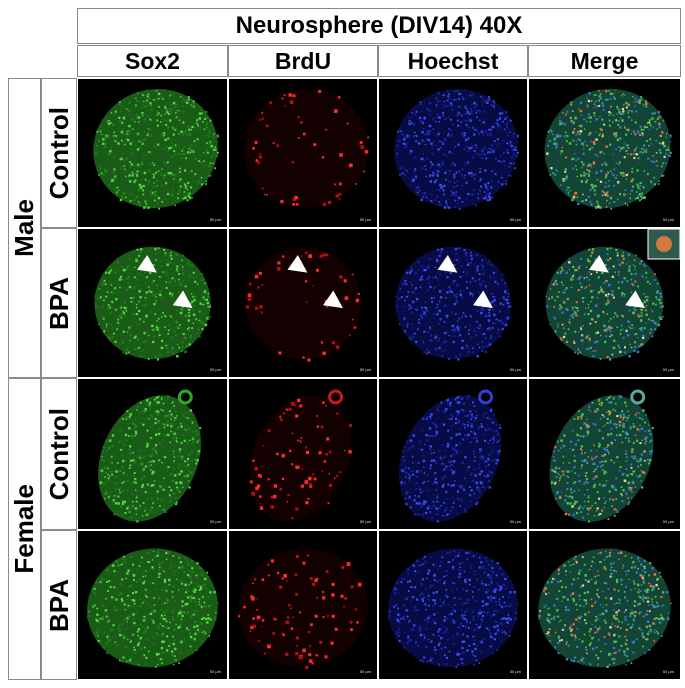  Describe the element at coordinates (453, 605) in the screenshot. I see `micrograph-female-bpa-hoechst: 50 µm` at that location.